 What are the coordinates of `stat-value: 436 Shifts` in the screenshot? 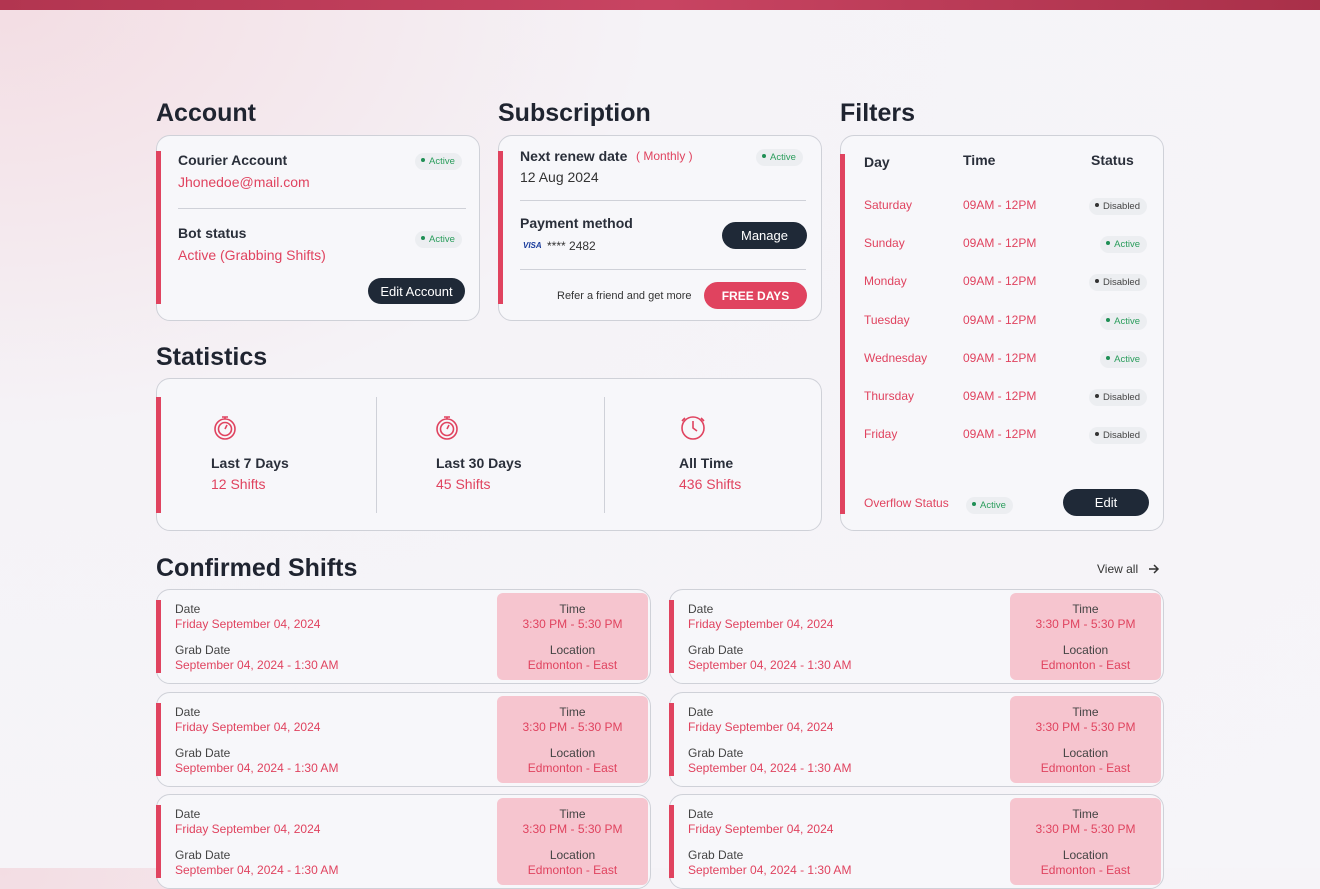 It's located at (710, 484).